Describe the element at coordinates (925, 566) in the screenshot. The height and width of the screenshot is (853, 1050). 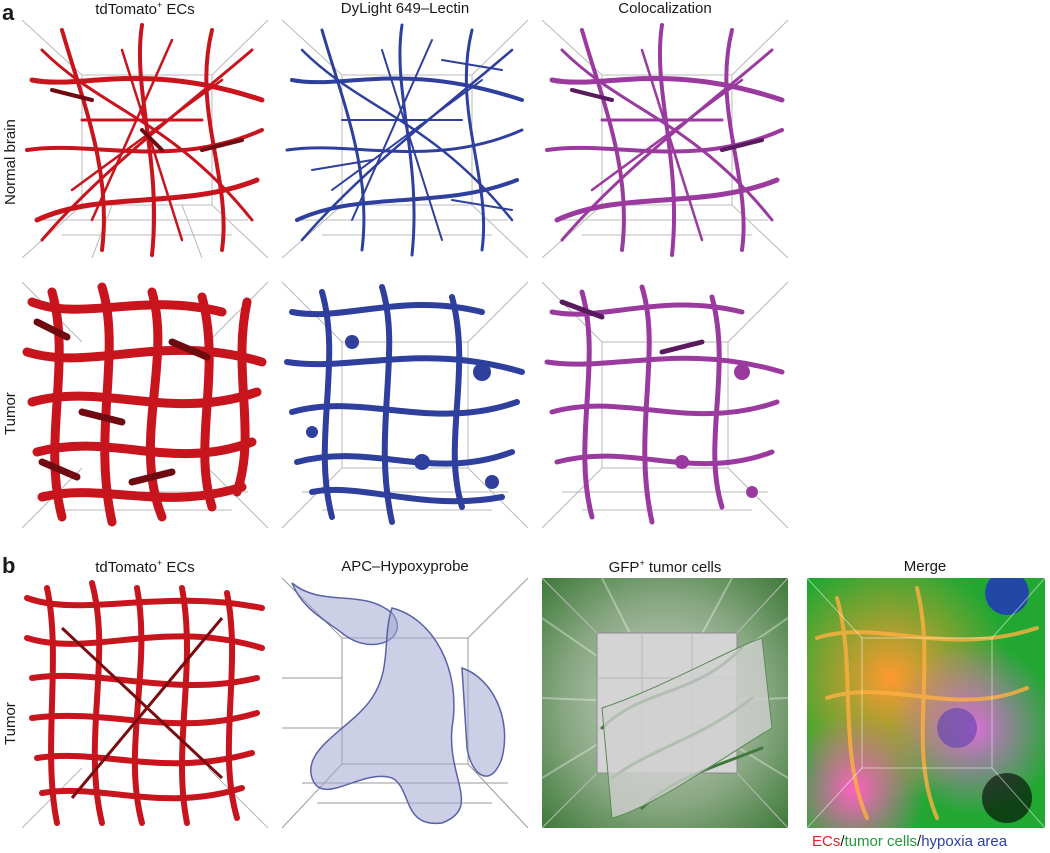
I see `column-header-merge: Merge` at that location.